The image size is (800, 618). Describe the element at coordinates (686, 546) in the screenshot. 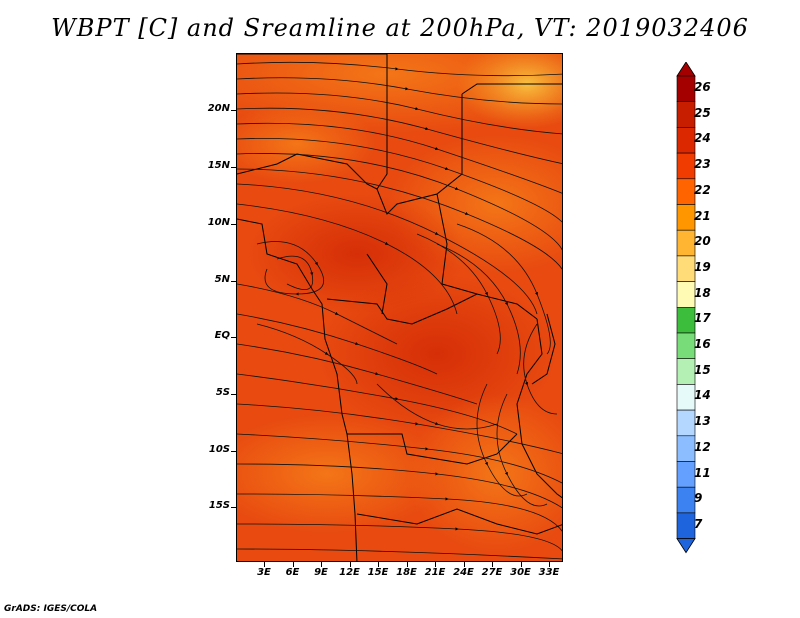

I see `triangle-down-icon` at that location.